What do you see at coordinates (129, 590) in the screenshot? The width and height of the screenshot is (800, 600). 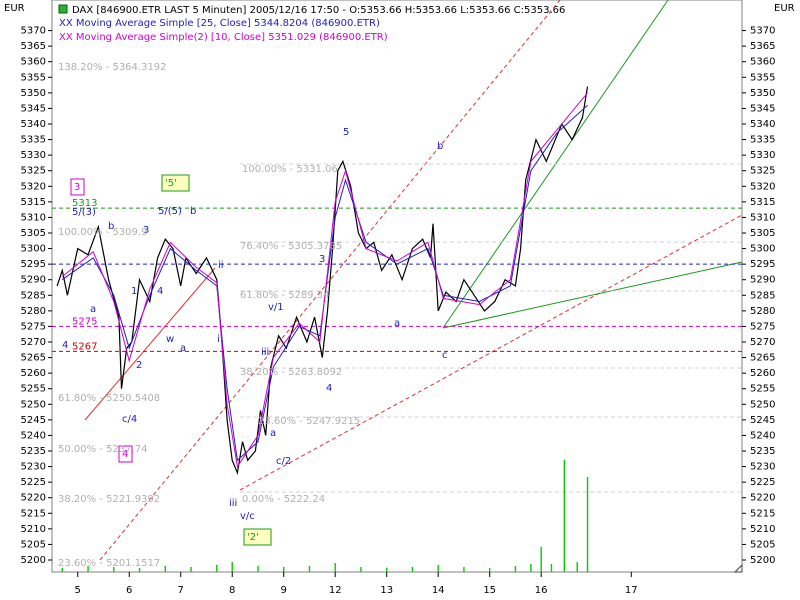 I see `x-tick-label: 6` at bounding box center [129, 590].